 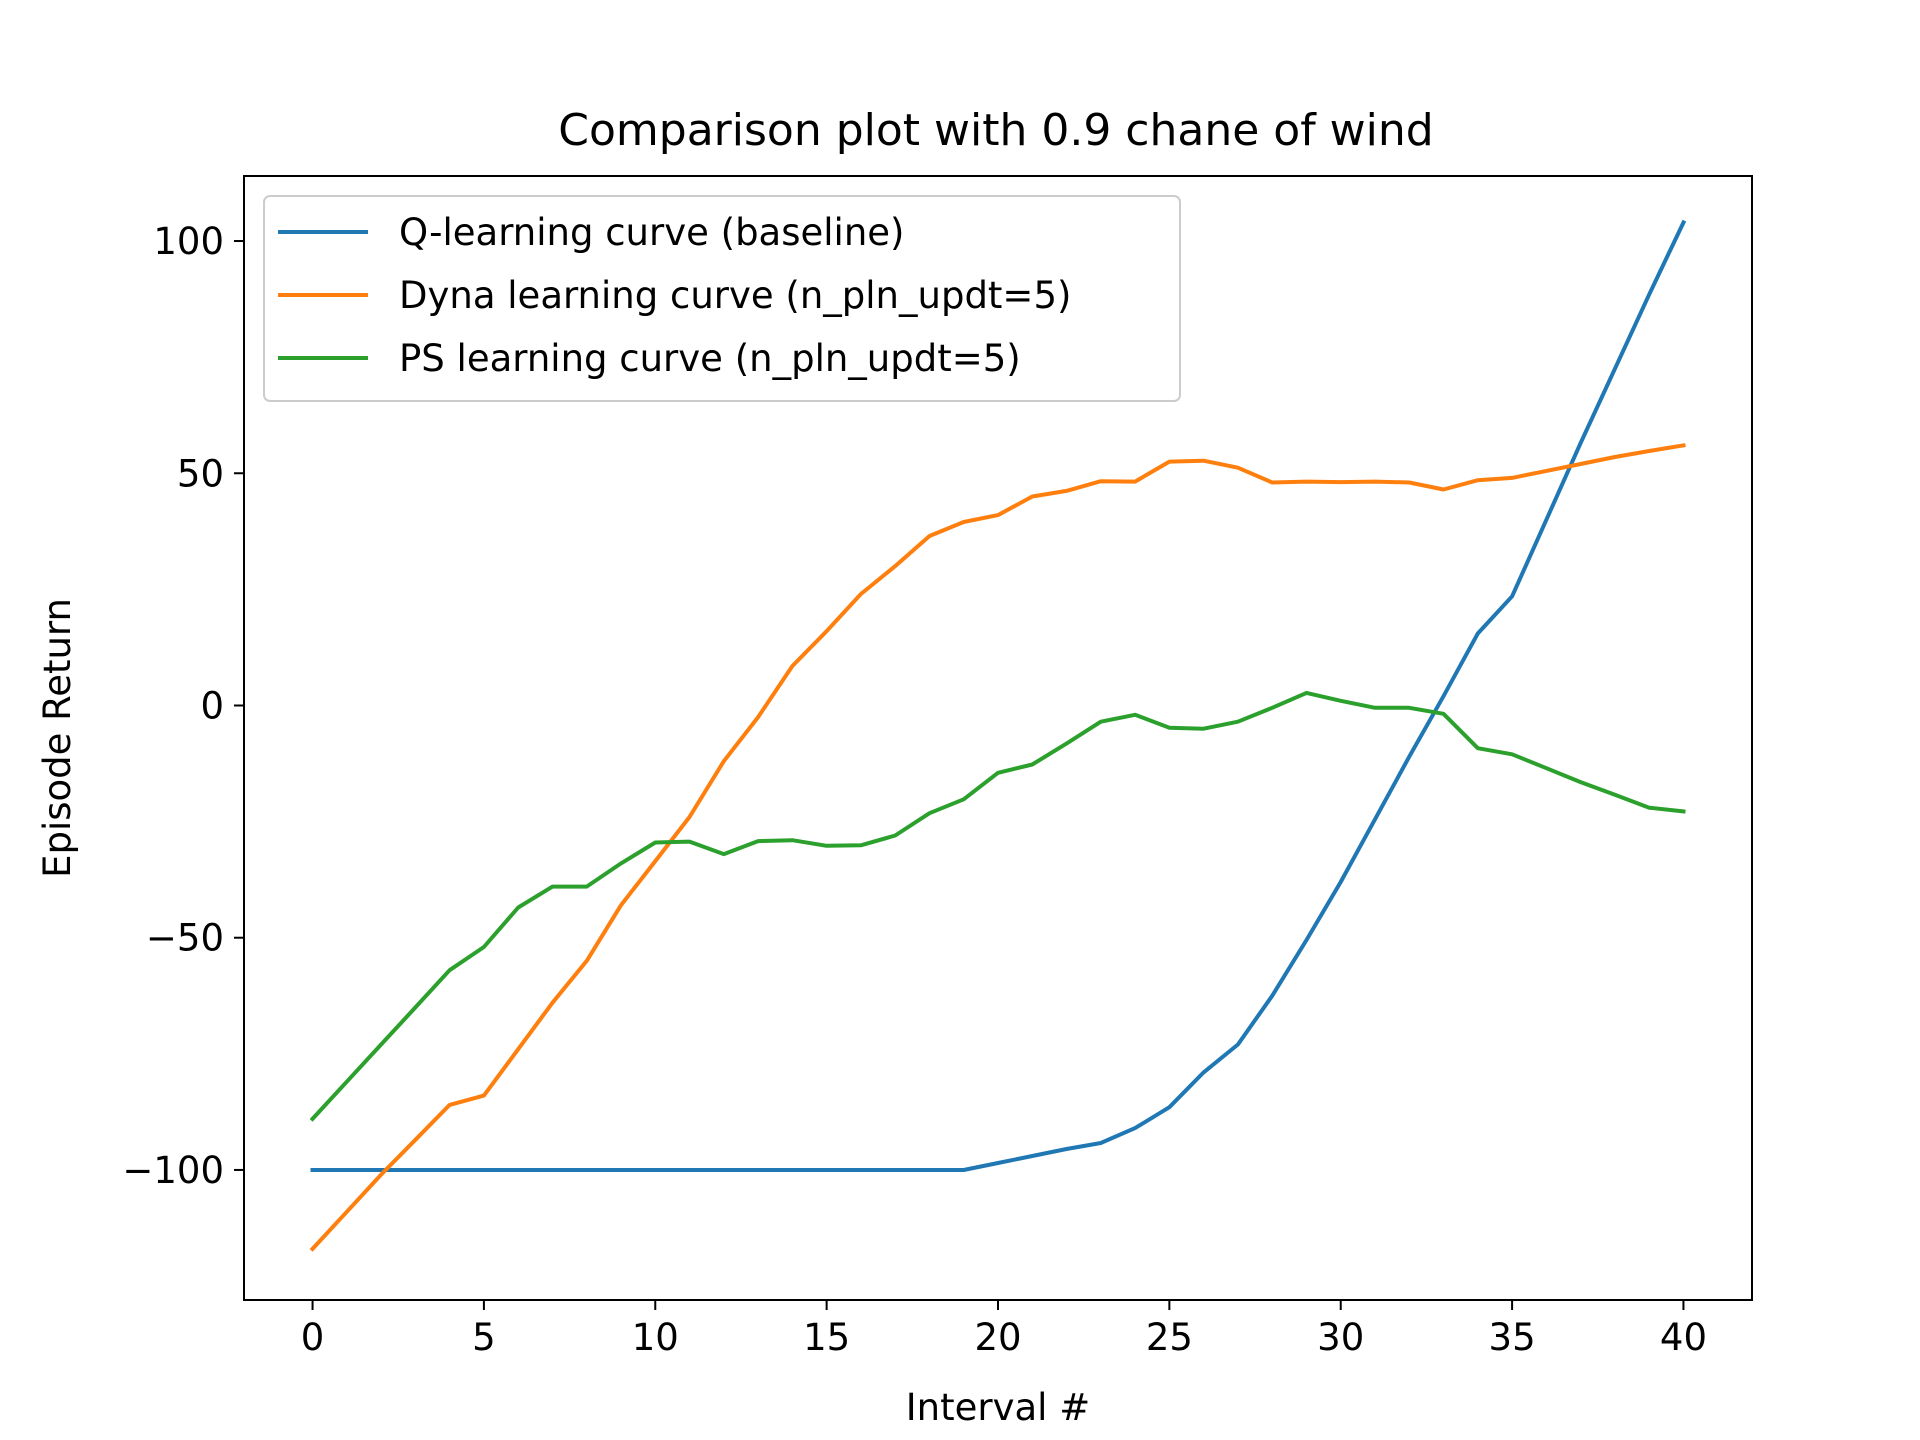 I want to click on x-tick-label: 0, so click(x=313, y=1337).